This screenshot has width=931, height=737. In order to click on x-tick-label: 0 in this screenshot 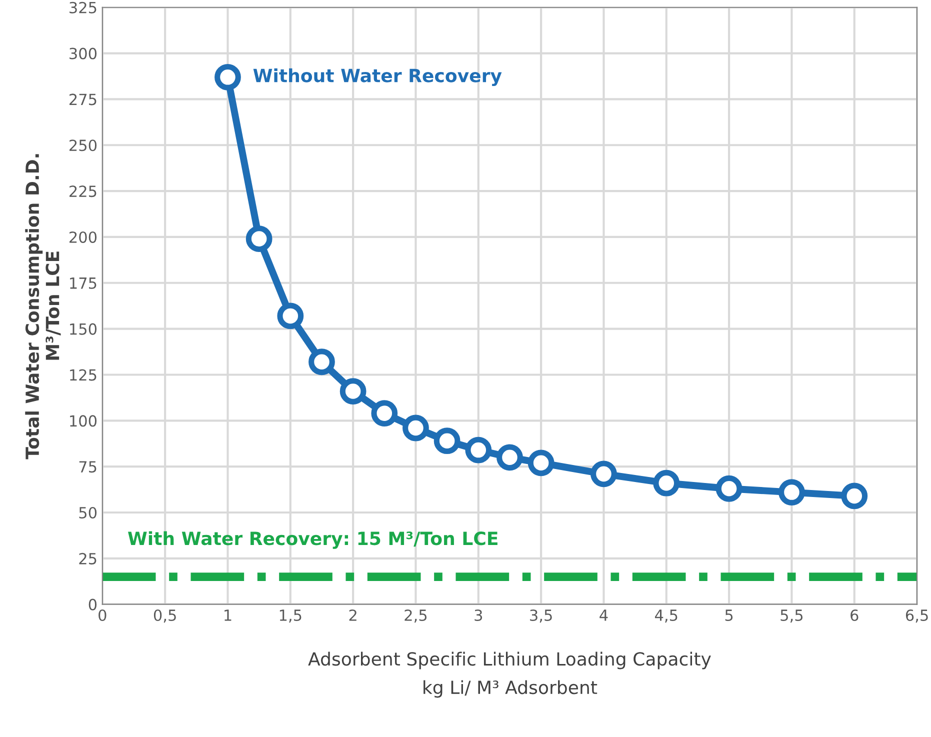, I will do `click(102, 615)`.